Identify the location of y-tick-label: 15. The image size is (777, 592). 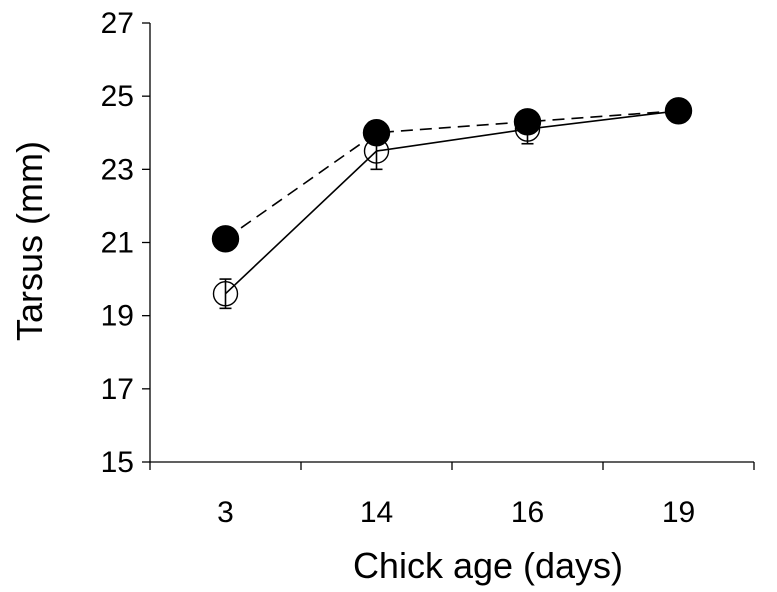
(117, 462).